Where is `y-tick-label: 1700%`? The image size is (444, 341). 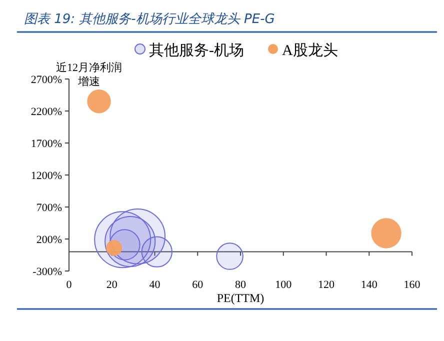 y-tick-label: 1700% is located at coordinates (46, 144).